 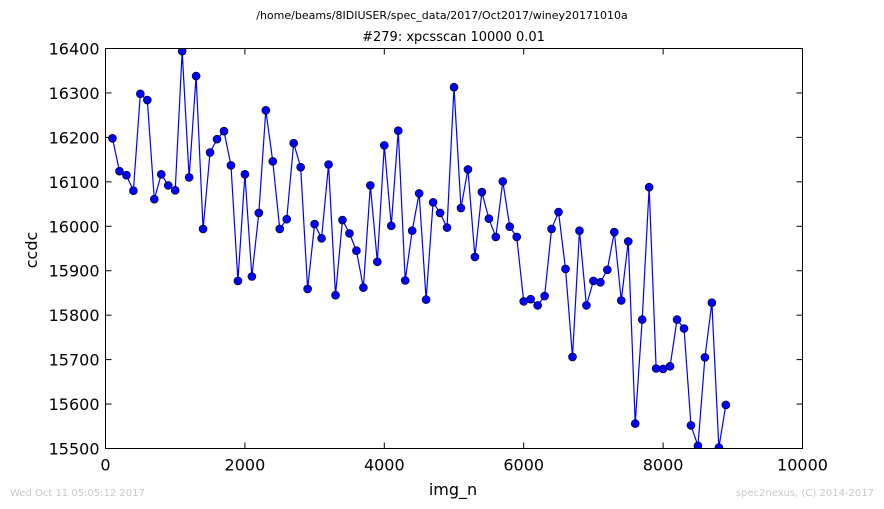 What do you see at coordinates (74, 315) in the screenshot?
I see `y-tick-label: 15800` at bounding box center [74, 315].